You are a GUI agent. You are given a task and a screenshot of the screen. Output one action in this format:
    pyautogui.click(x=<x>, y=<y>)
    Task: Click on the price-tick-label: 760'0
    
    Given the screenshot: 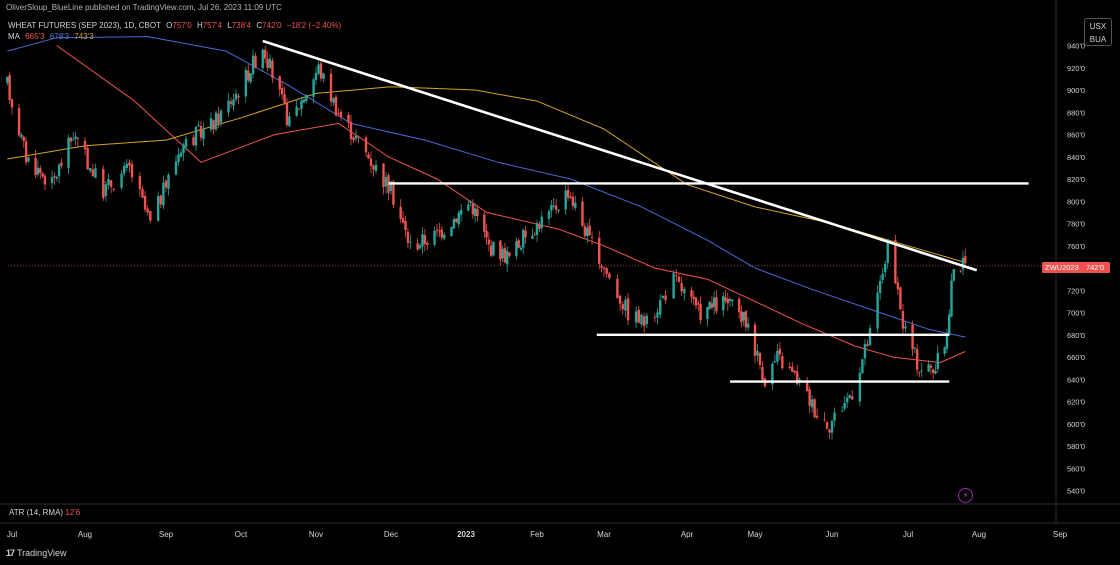 What is the action you would take?
    pyautogui.click(x=1076, y=246)
    